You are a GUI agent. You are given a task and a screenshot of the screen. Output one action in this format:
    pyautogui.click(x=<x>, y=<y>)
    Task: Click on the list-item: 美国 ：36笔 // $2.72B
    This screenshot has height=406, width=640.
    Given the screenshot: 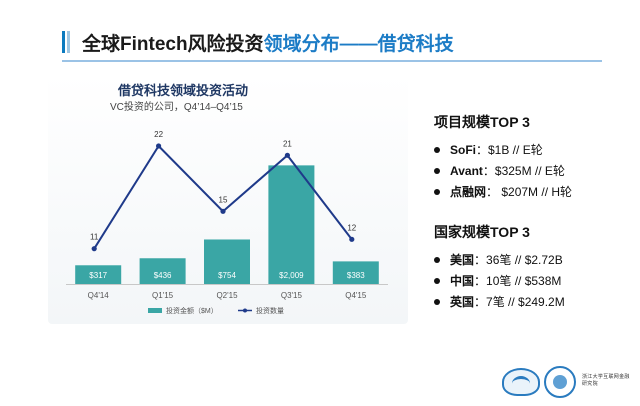 What is the action you would take?
    pyautogui.click(x=534, y=259)
    